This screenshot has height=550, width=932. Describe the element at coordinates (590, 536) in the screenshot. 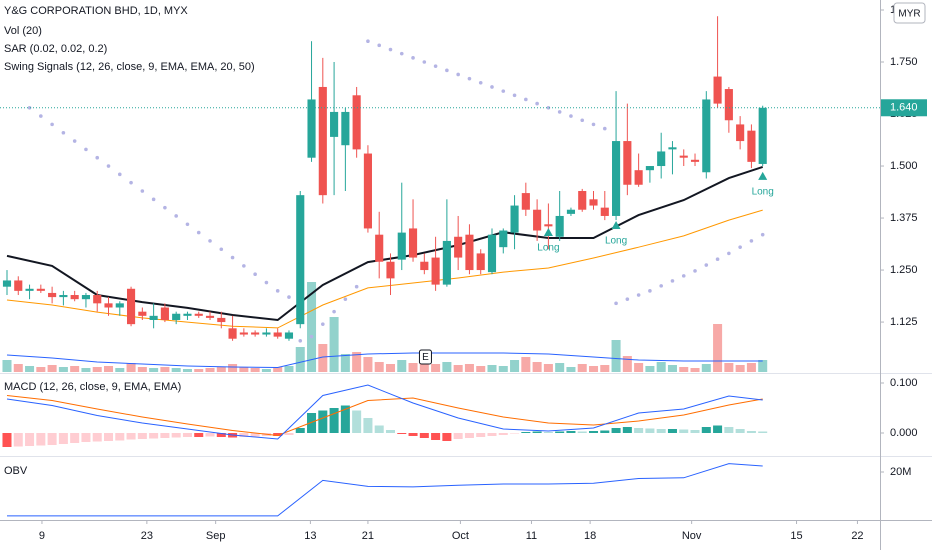

I see `x-tick-label: 18` at that location.